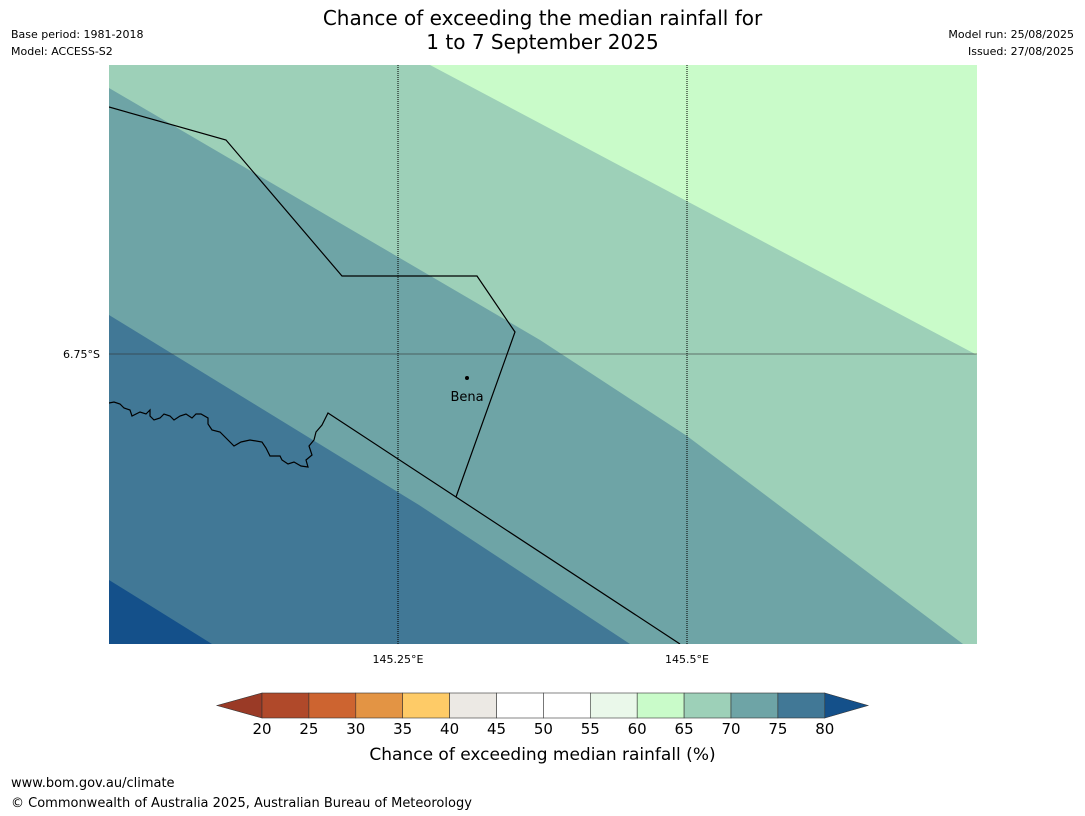 The image size is (1085, 816). What do you see at coordinates (466, 397) in the screenshot?
I see `place-label-bena: Bena` at bounding box center [466, 397].